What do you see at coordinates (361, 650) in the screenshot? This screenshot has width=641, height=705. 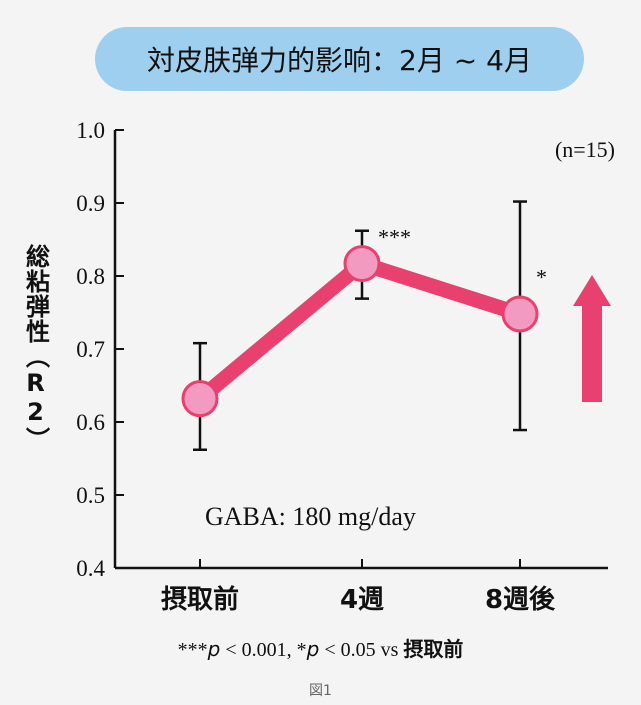 I see `footnote-threshold-2: < 0.05 vs` at bounding box center [361, 650].